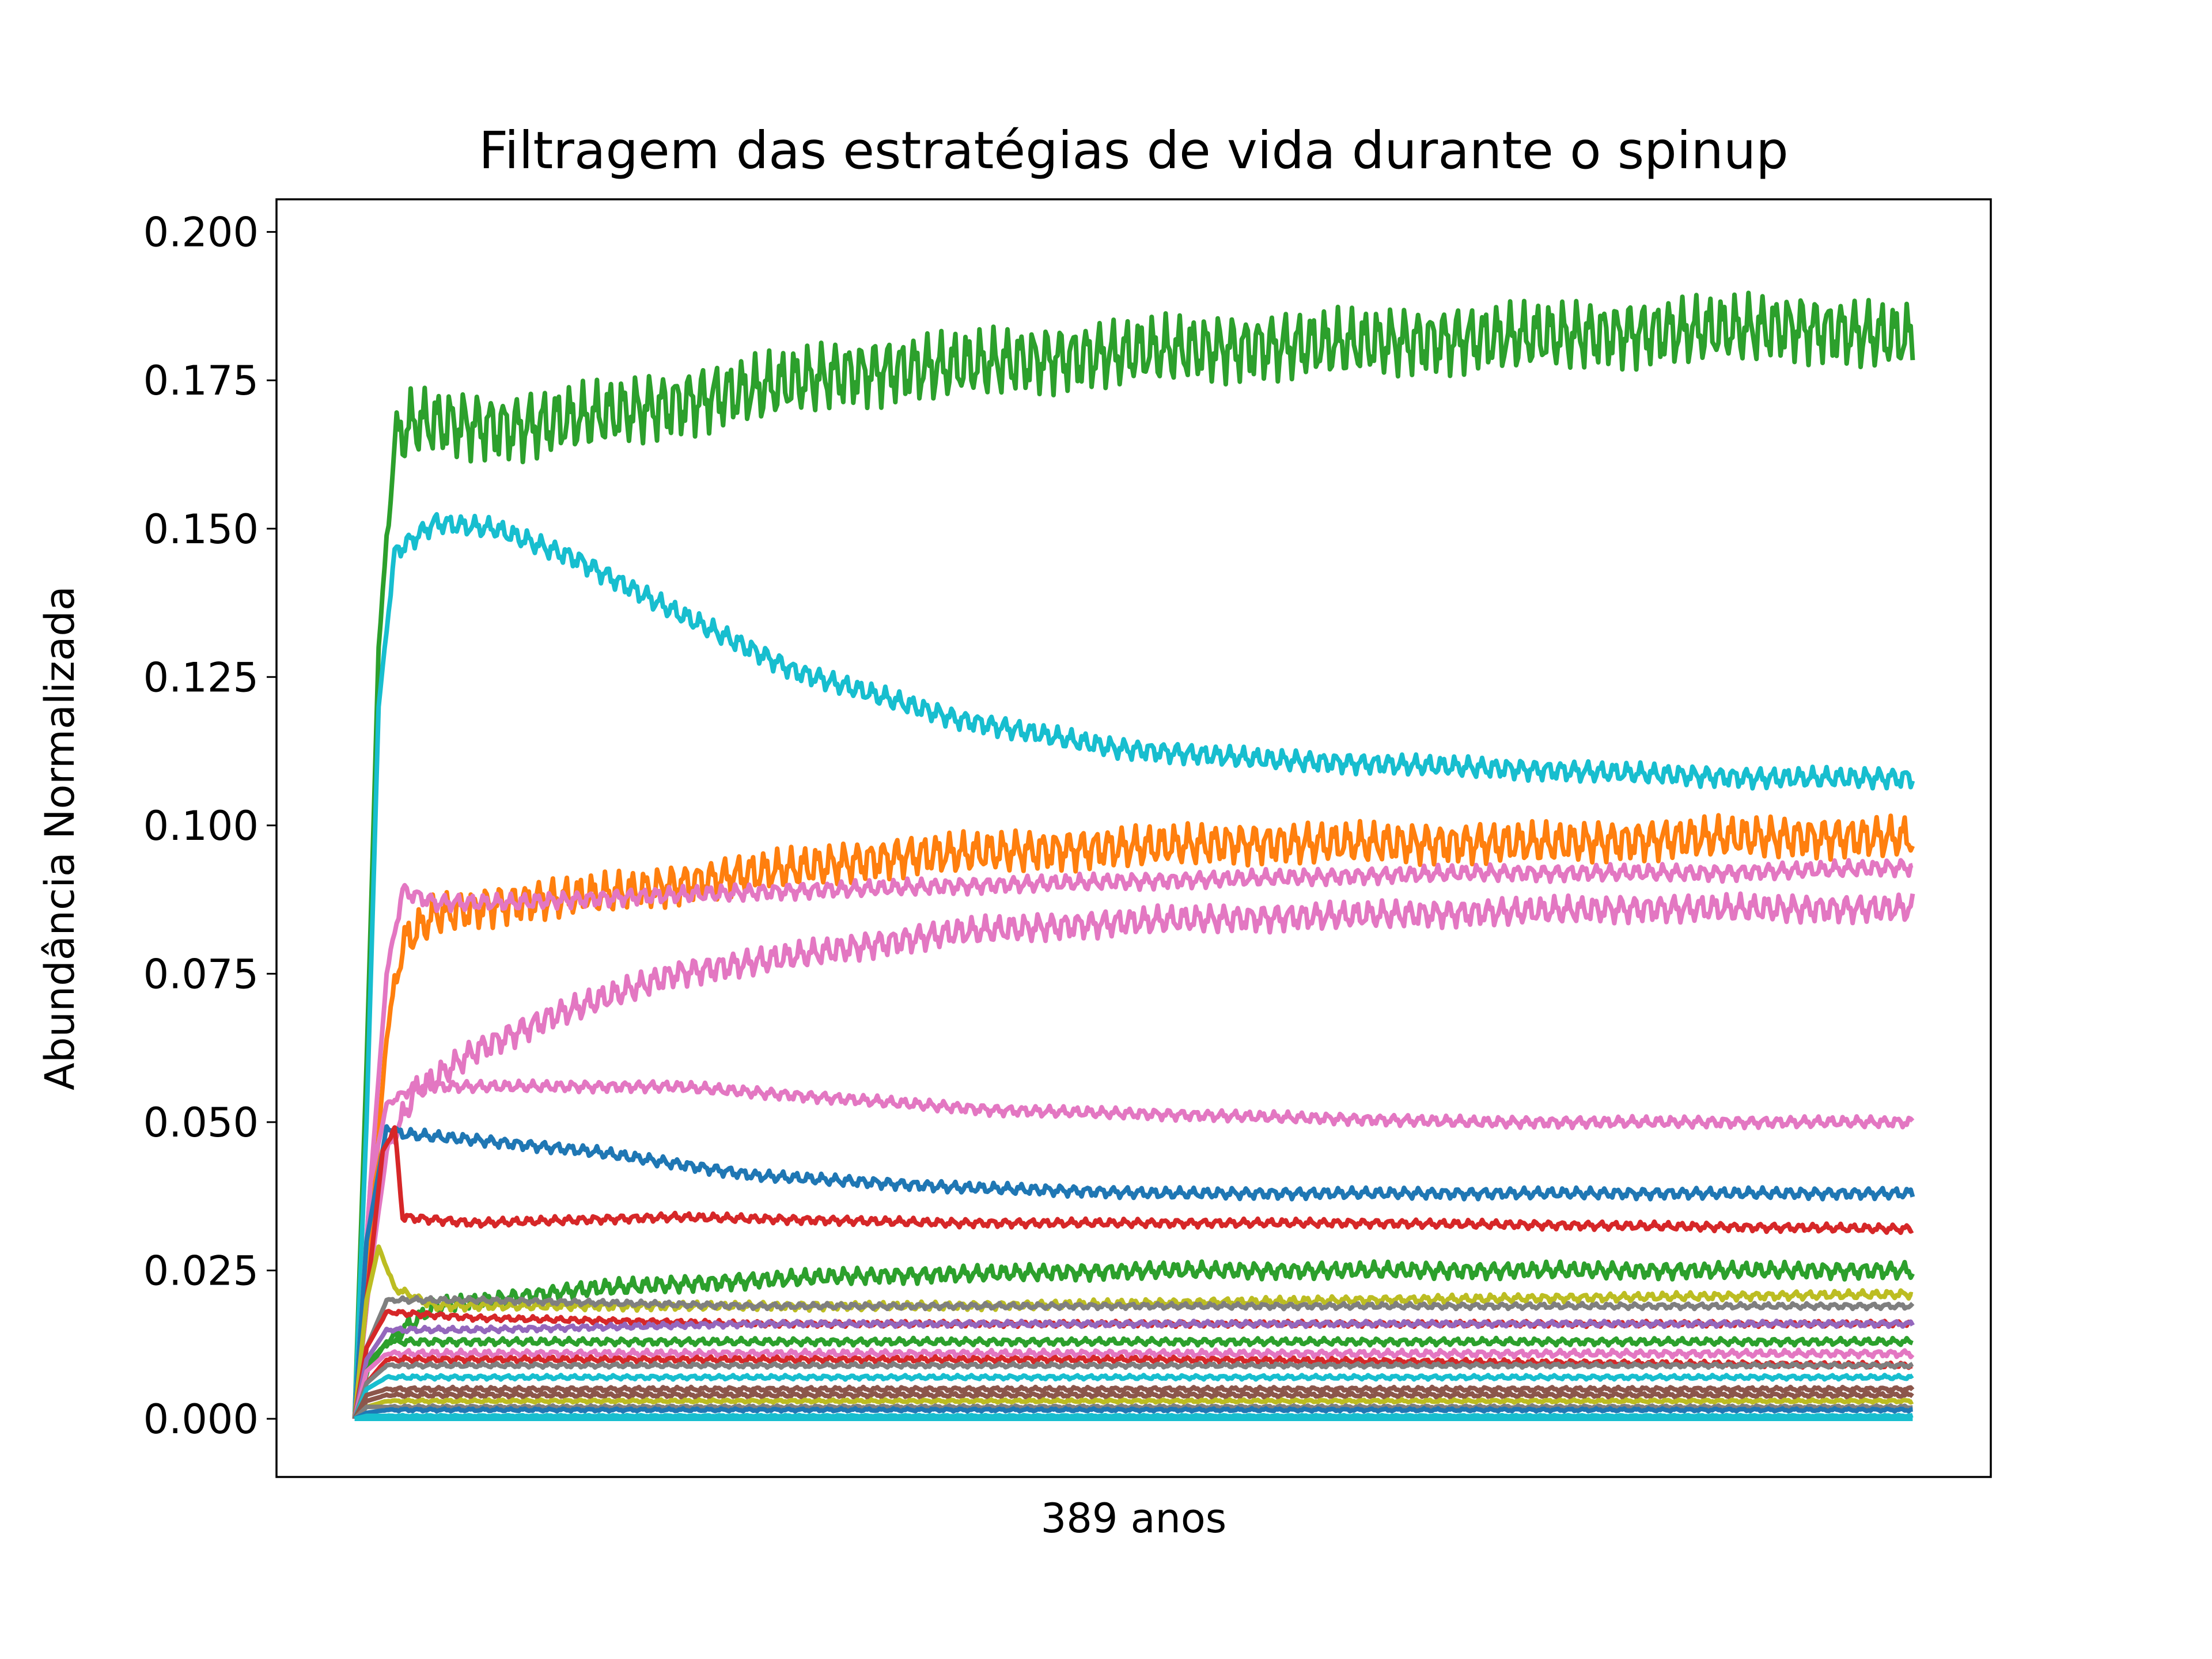  Describe the element at coordinates (201, 677) in the screenshot. I see `y-tick-label: 0.125` at that location.